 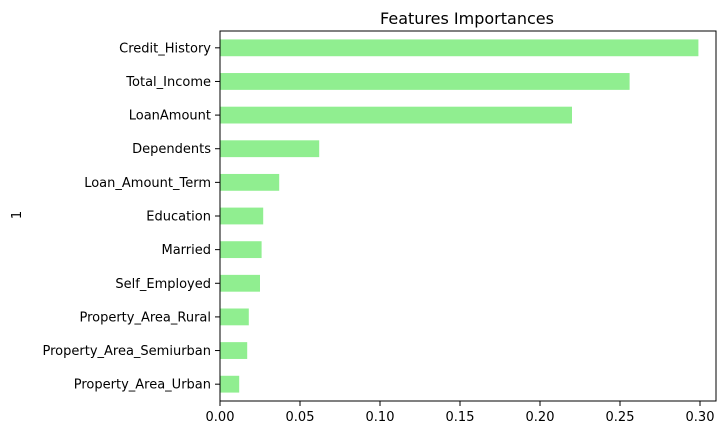 What do you see at coordinates (142, 385) in the screenshot?
I see `y-tick-label-property-area-urban: Property_Area_Urban` at bounding box center [142, 385].